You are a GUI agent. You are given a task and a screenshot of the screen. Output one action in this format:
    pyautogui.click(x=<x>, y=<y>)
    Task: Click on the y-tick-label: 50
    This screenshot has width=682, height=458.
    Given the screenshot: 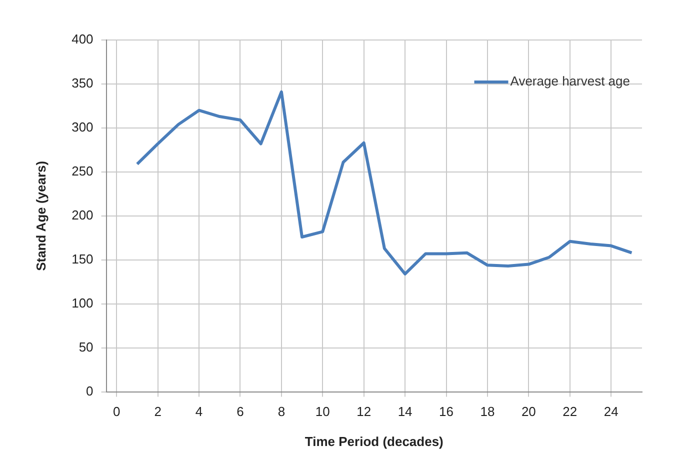 What is the action you would take?
    pyautogui.click(x=86, y=346)
    